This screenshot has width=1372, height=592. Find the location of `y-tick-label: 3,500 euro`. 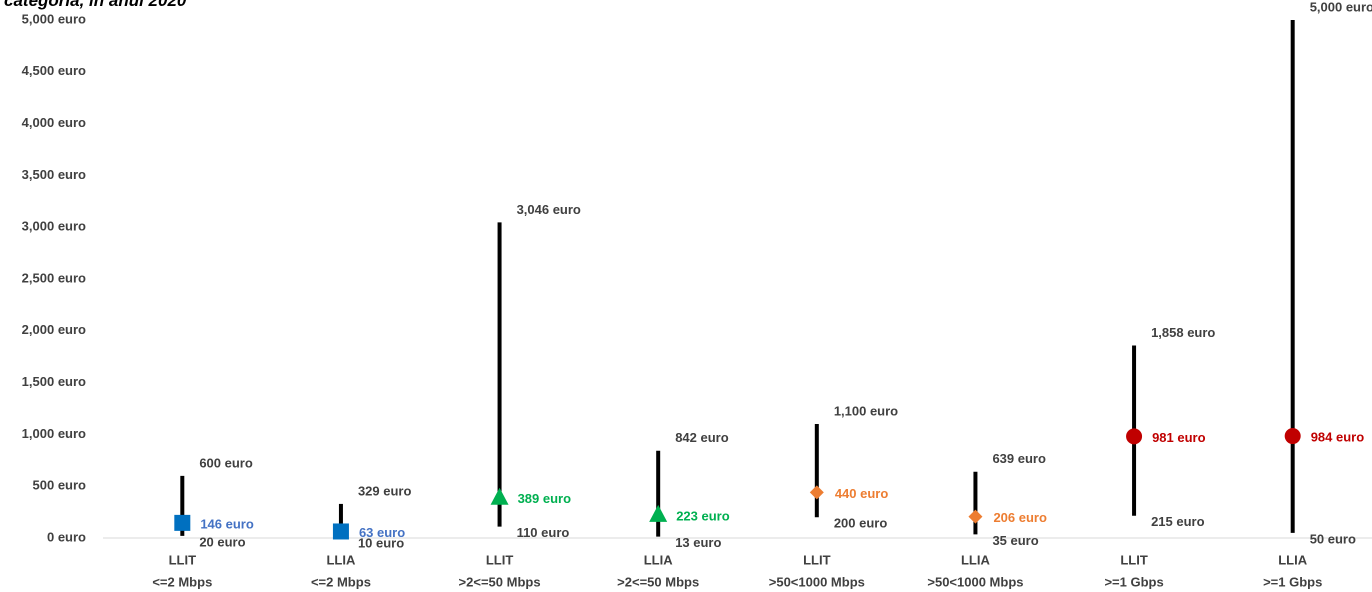

y-tick-label: 3,500 euro is located at coordinates (54, 174).